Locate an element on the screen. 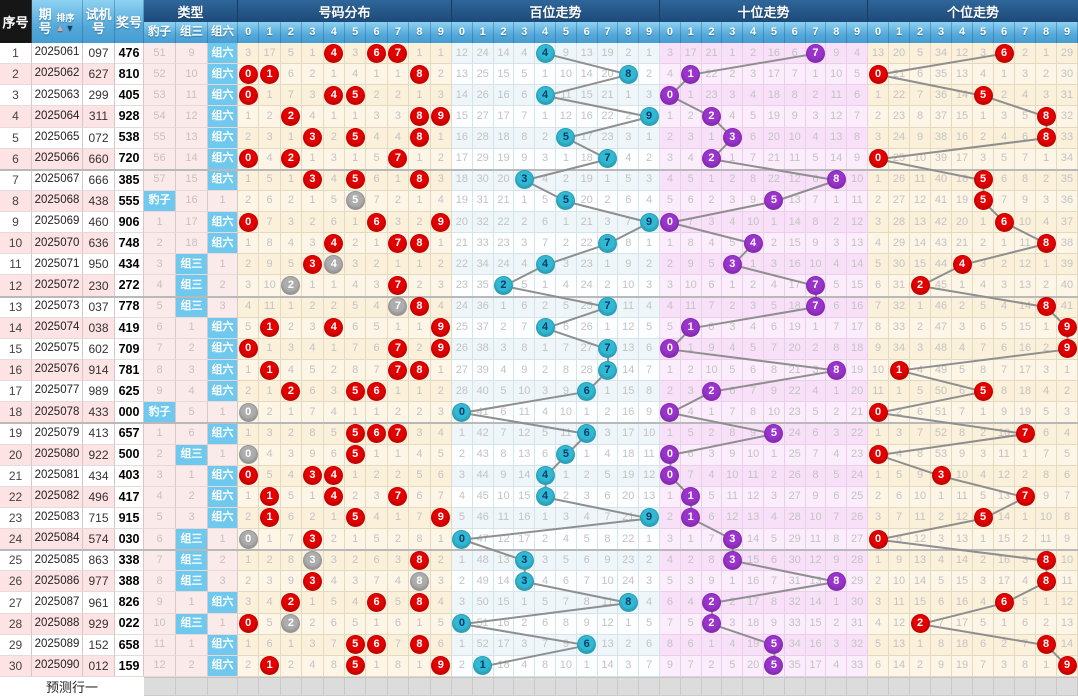 Image resolution: width=1078 pixels, height=699 pixels. cell-hund-row27-d2: 15 is located at coordinates (504, 603).